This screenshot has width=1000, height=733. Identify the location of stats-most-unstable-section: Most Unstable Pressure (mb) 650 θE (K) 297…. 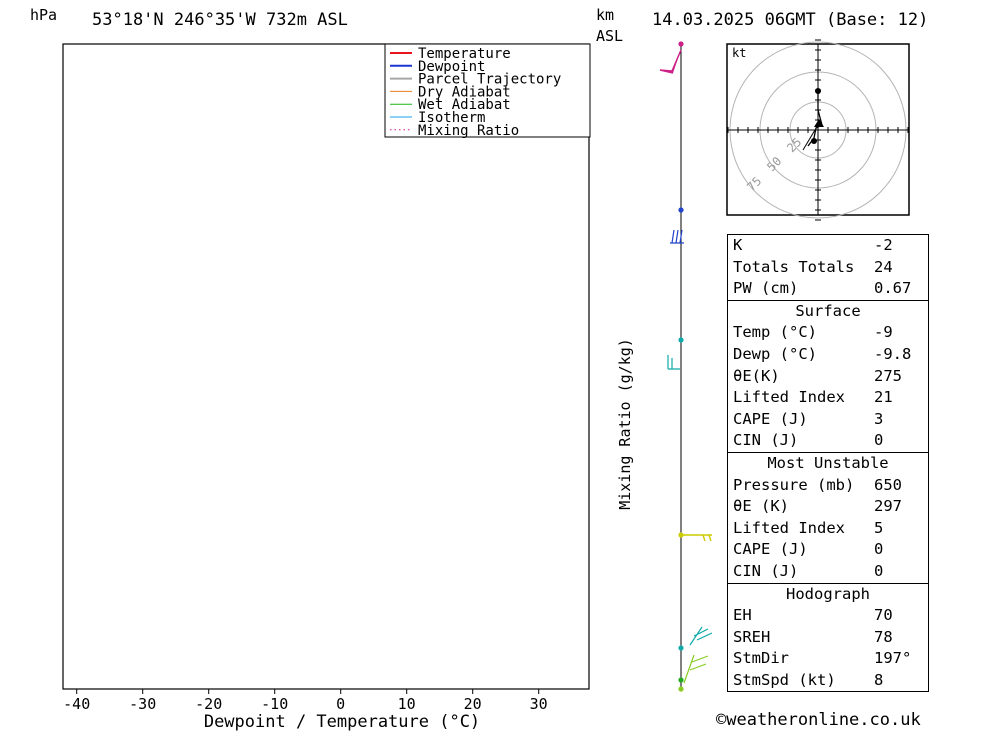
(828, 518).